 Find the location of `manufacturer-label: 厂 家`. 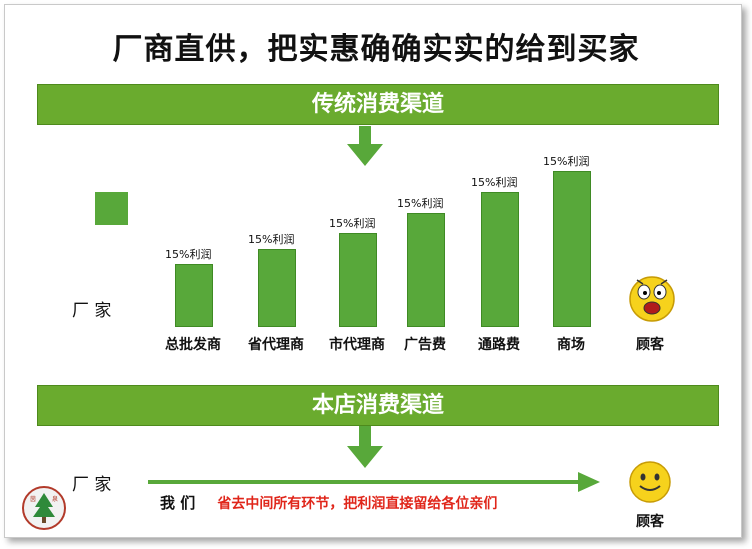

manufacturer-label: 厂 家 is located at coordinates (92, 311).